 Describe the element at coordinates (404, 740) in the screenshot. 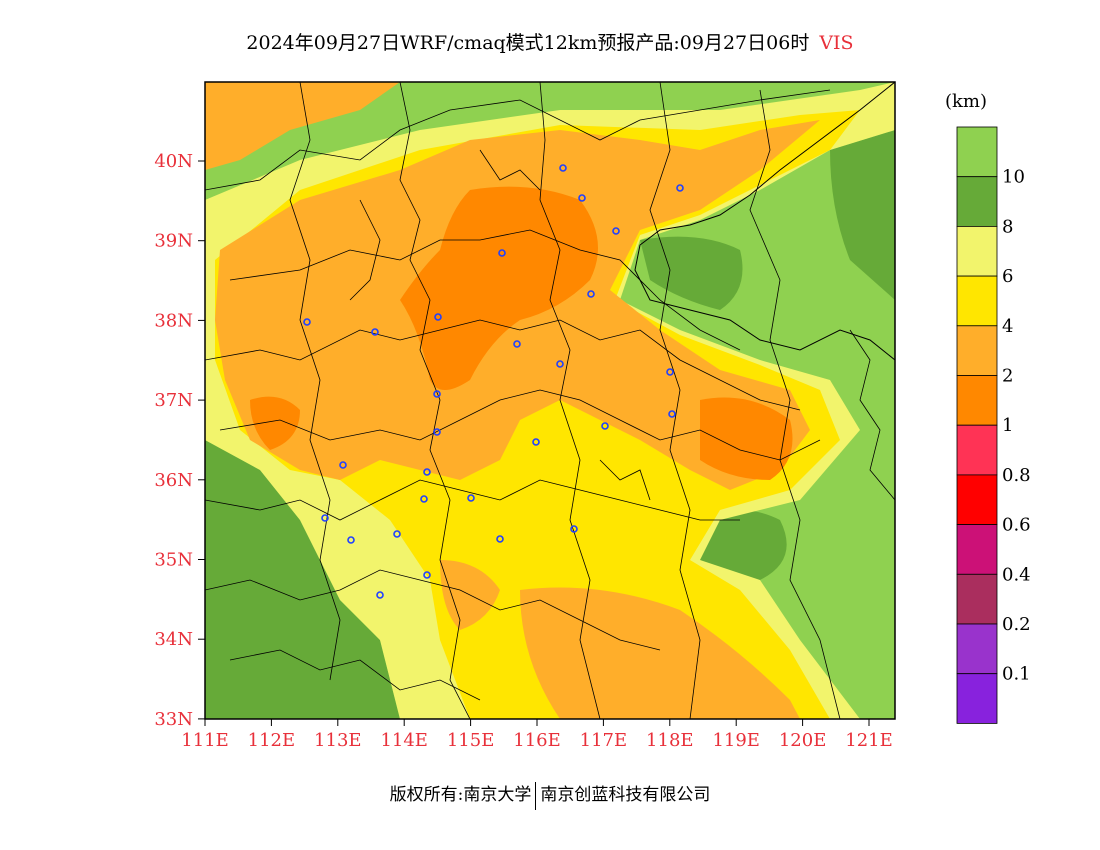

I see `lon-label: 114E` at that location.